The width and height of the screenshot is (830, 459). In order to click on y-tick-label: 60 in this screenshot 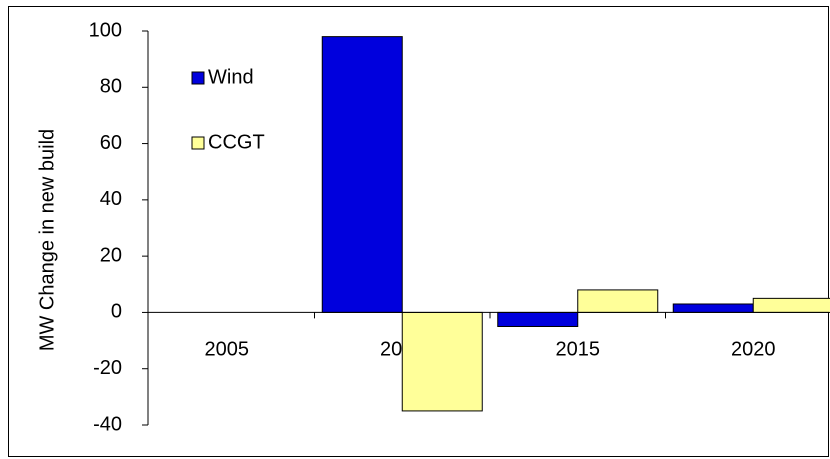, I will do `click(111, 143)`.